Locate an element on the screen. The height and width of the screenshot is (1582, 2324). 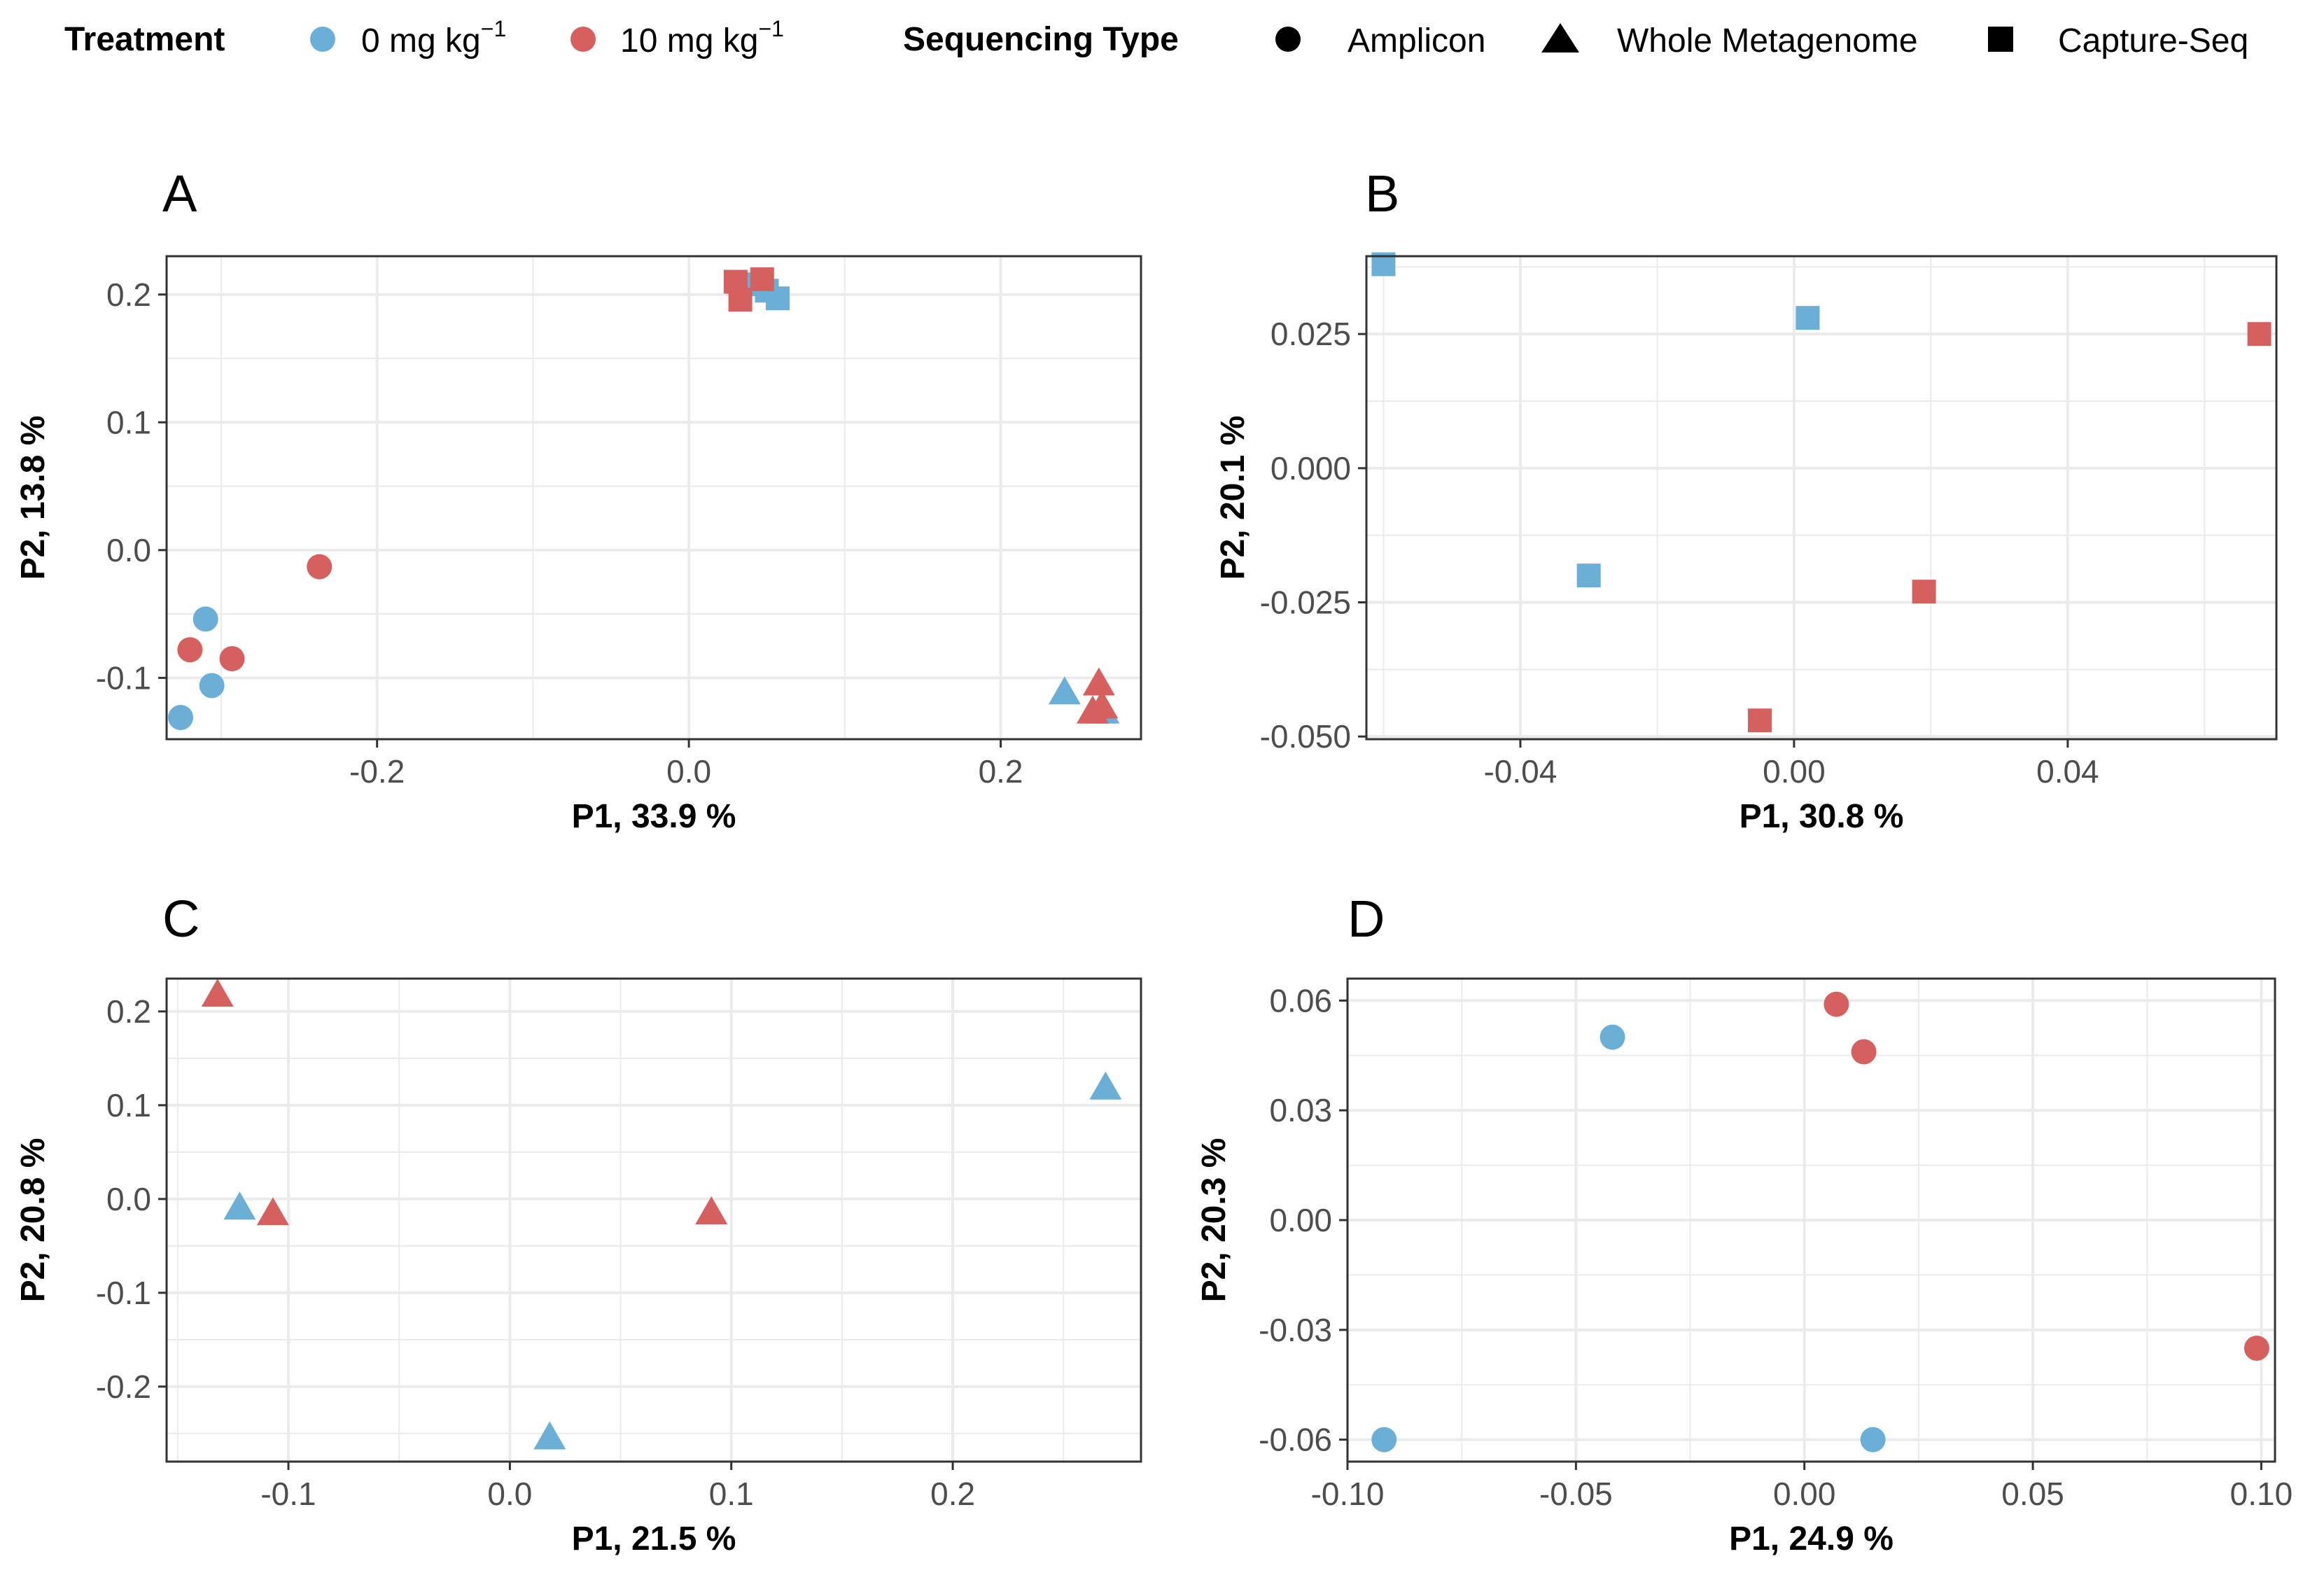
points-b is located at coordinates (1821, 492).